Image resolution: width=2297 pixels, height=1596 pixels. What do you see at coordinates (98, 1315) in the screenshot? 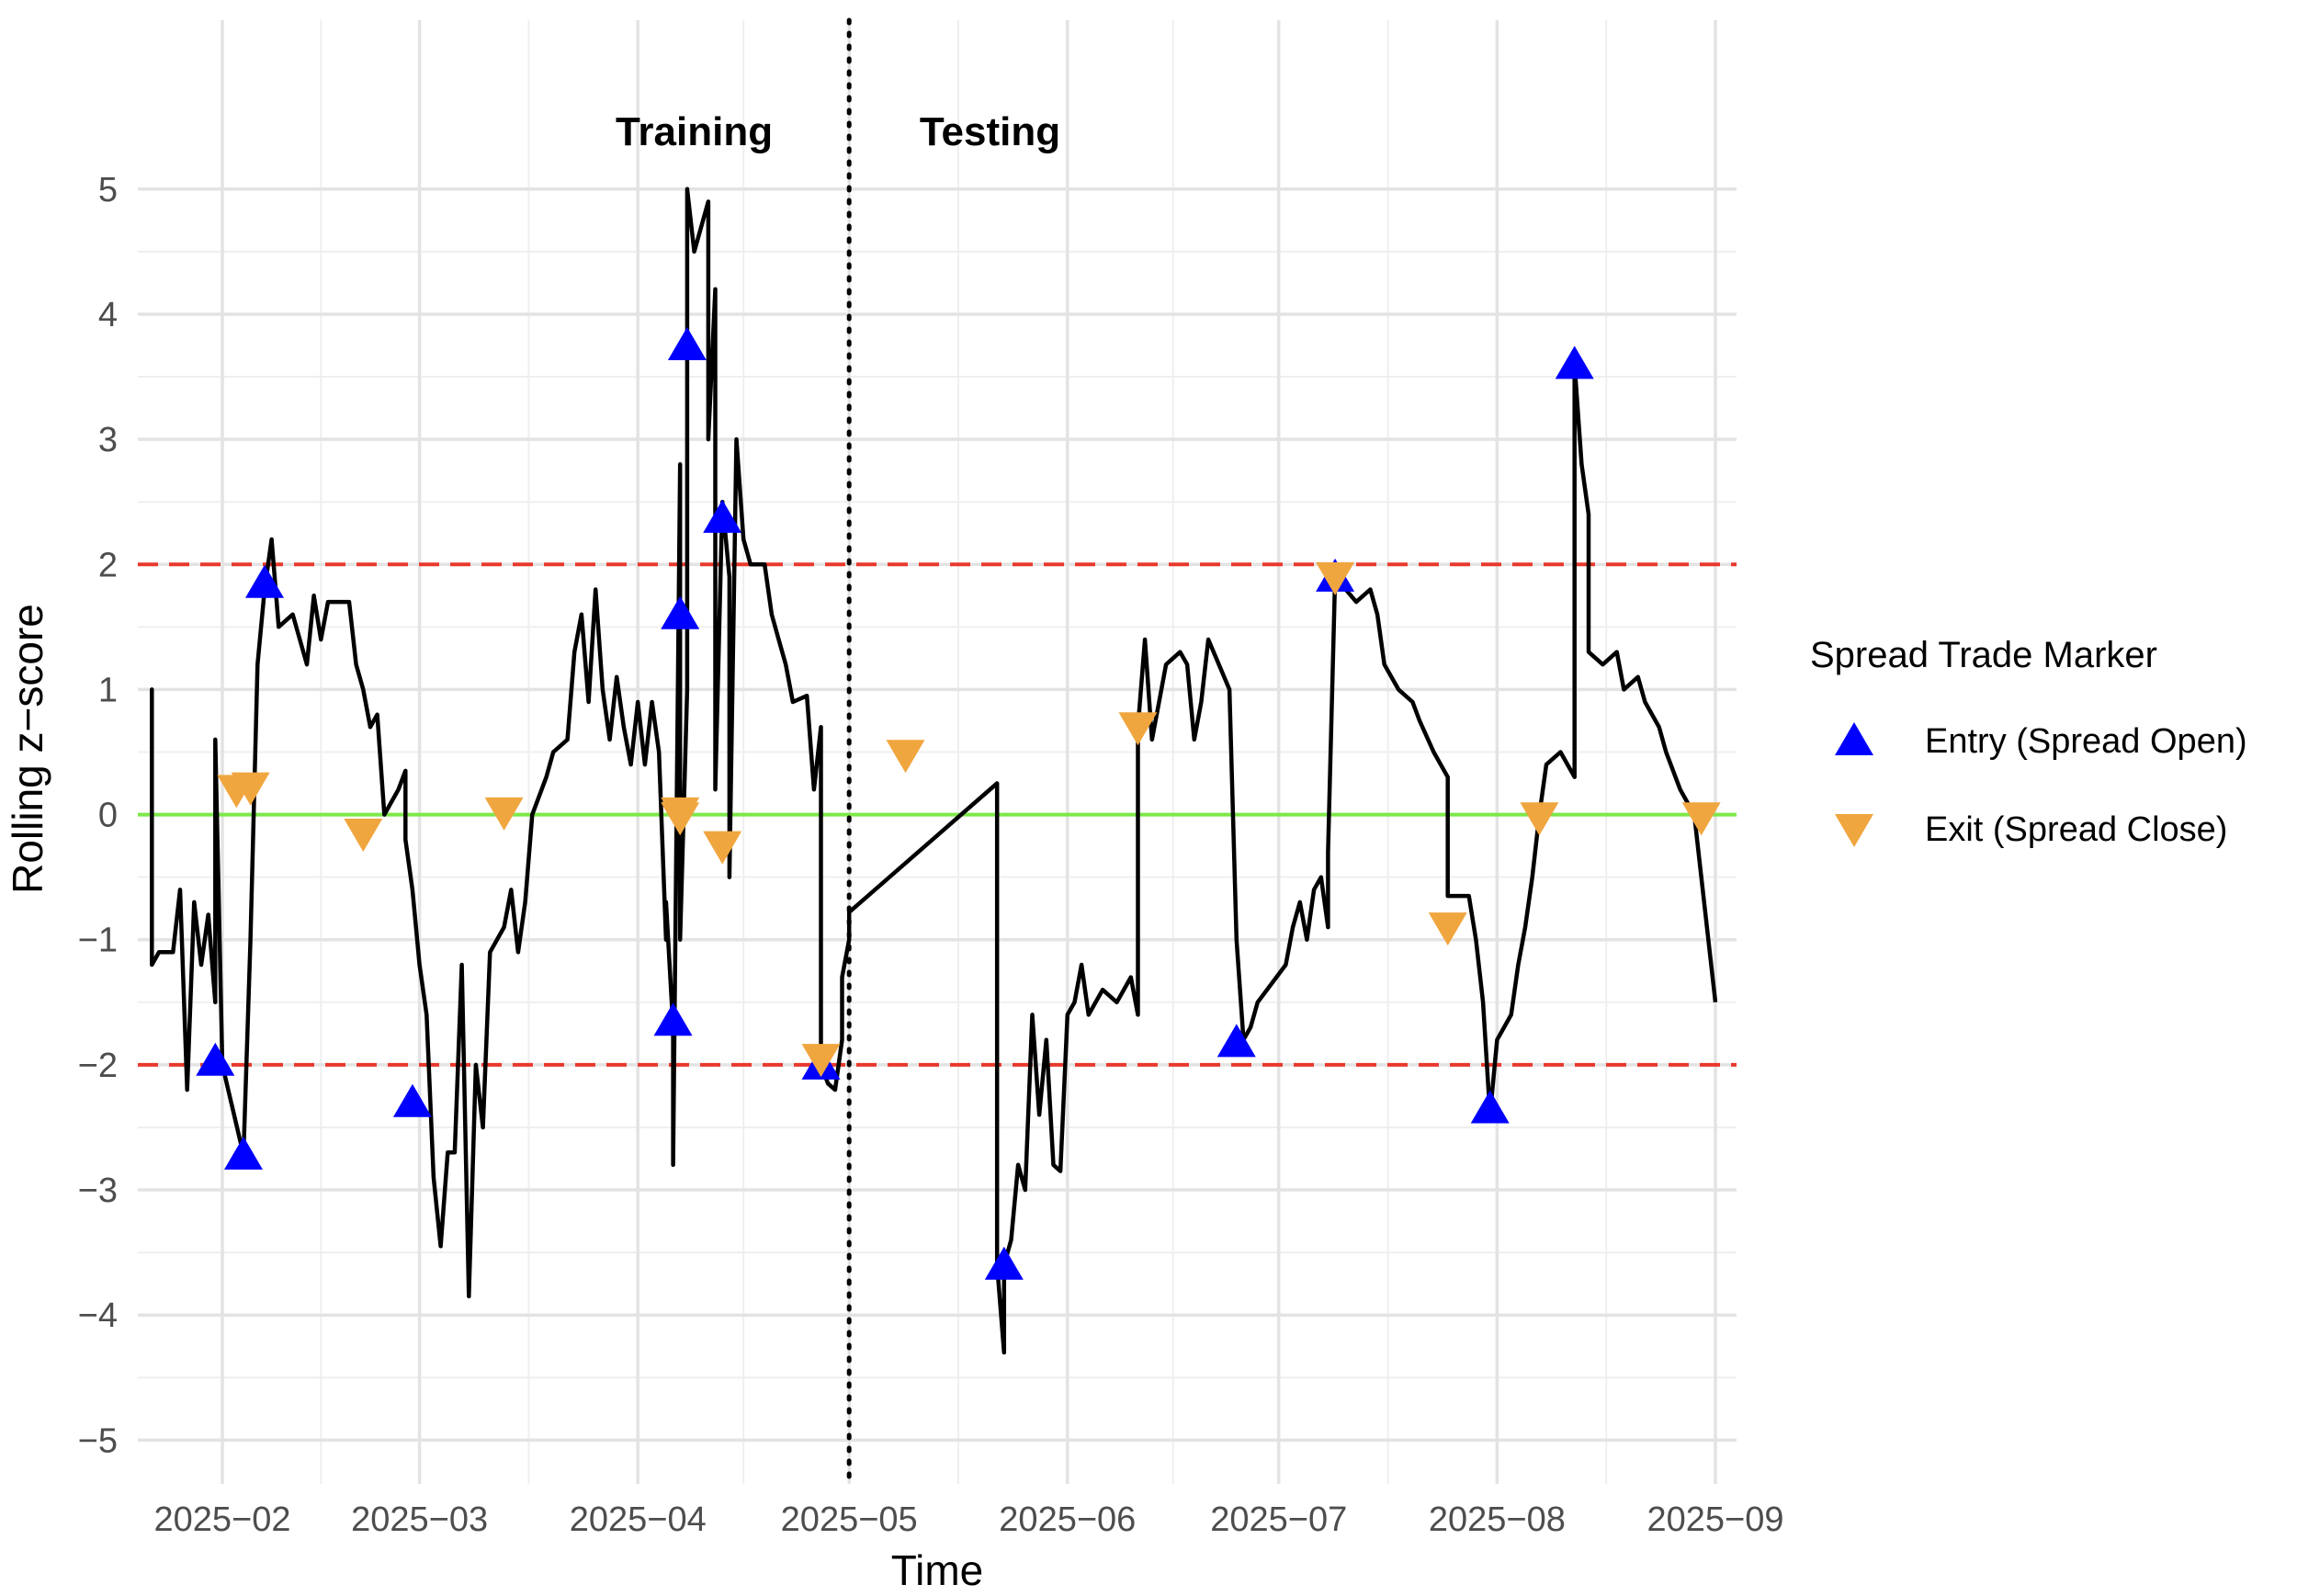
I see `y-tick-label: −4` at bounding box center [98, 1315].